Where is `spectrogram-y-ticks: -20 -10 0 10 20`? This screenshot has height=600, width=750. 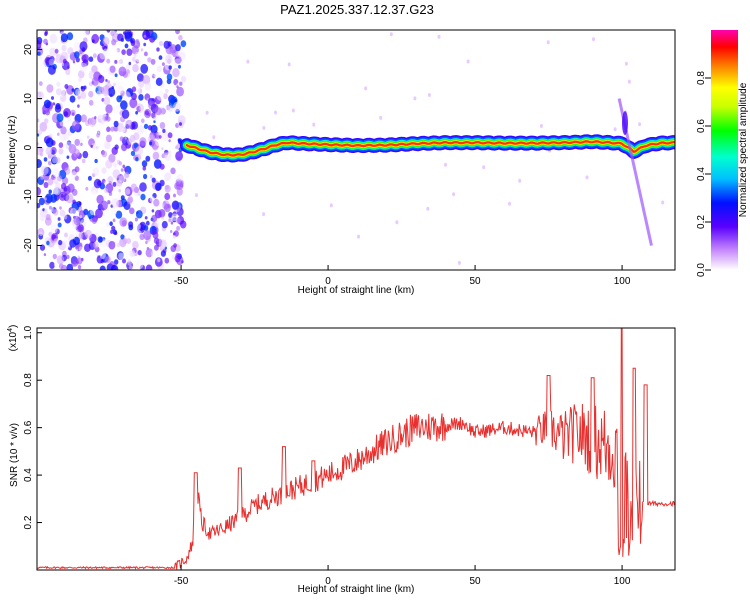 spectrogram-y-ticks: -20 -10 0 10 20 is located at coordinates (32, 148).